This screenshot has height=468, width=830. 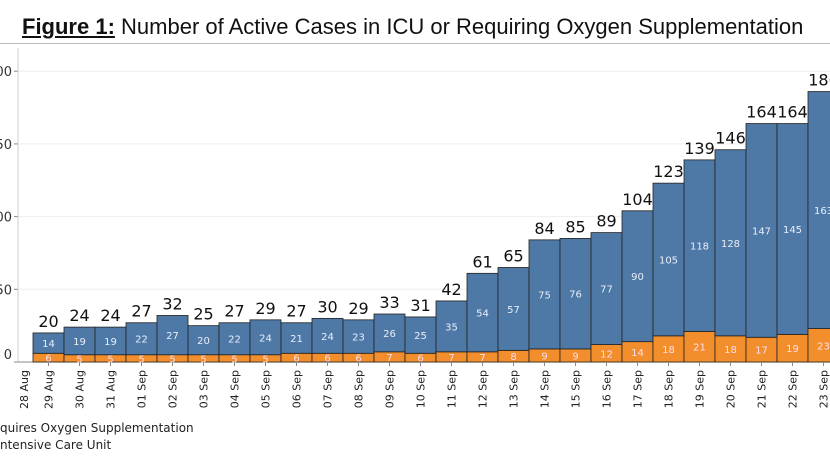 I want to click on bar-label-oxygen: 128, so click(x=730, y=244).